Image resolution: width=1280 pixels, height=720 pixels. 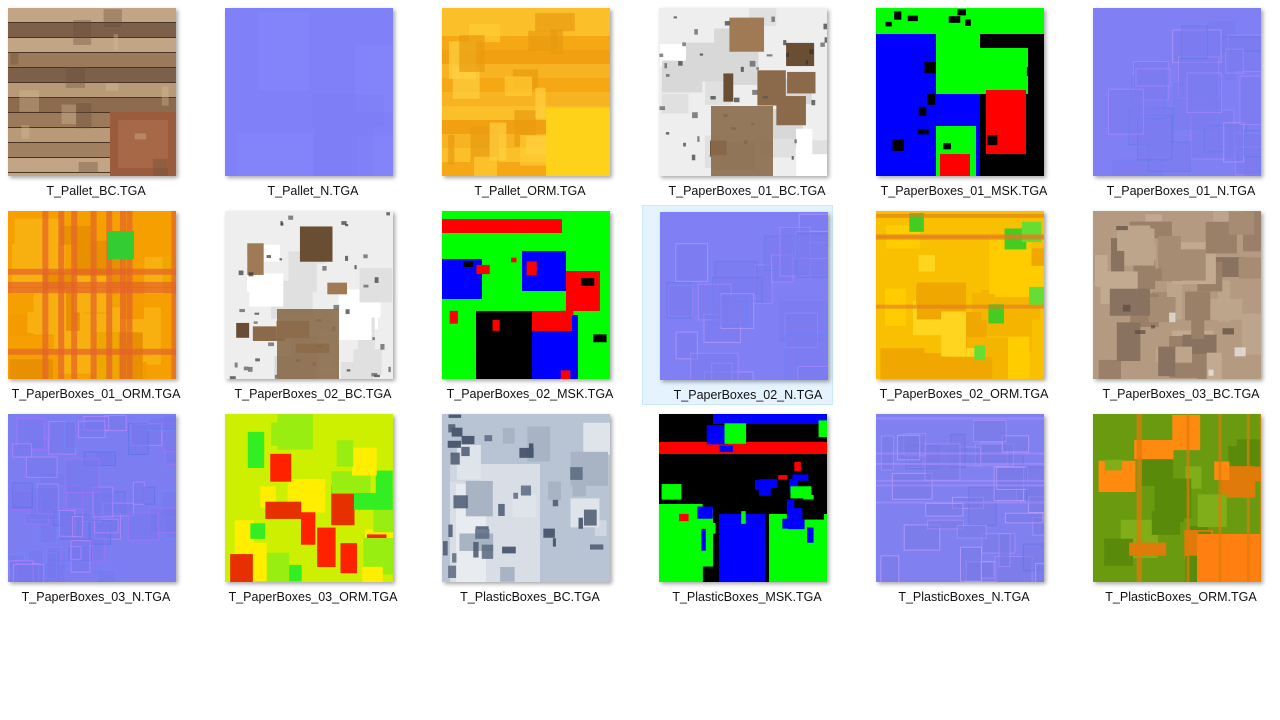 I want to click on file-item: T_PaperBoxes_01_ORM.TGA, so click(x=95, y=311).